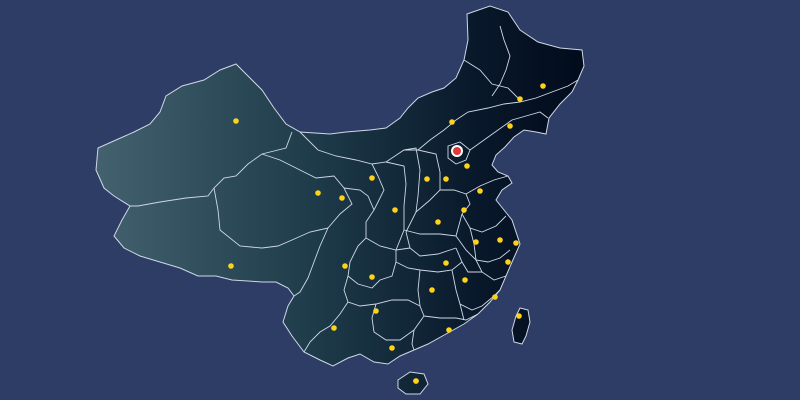  Describe the element at coordinates (446, 179) in the screenshot. I see `city-marker-hebei-south` at that location.